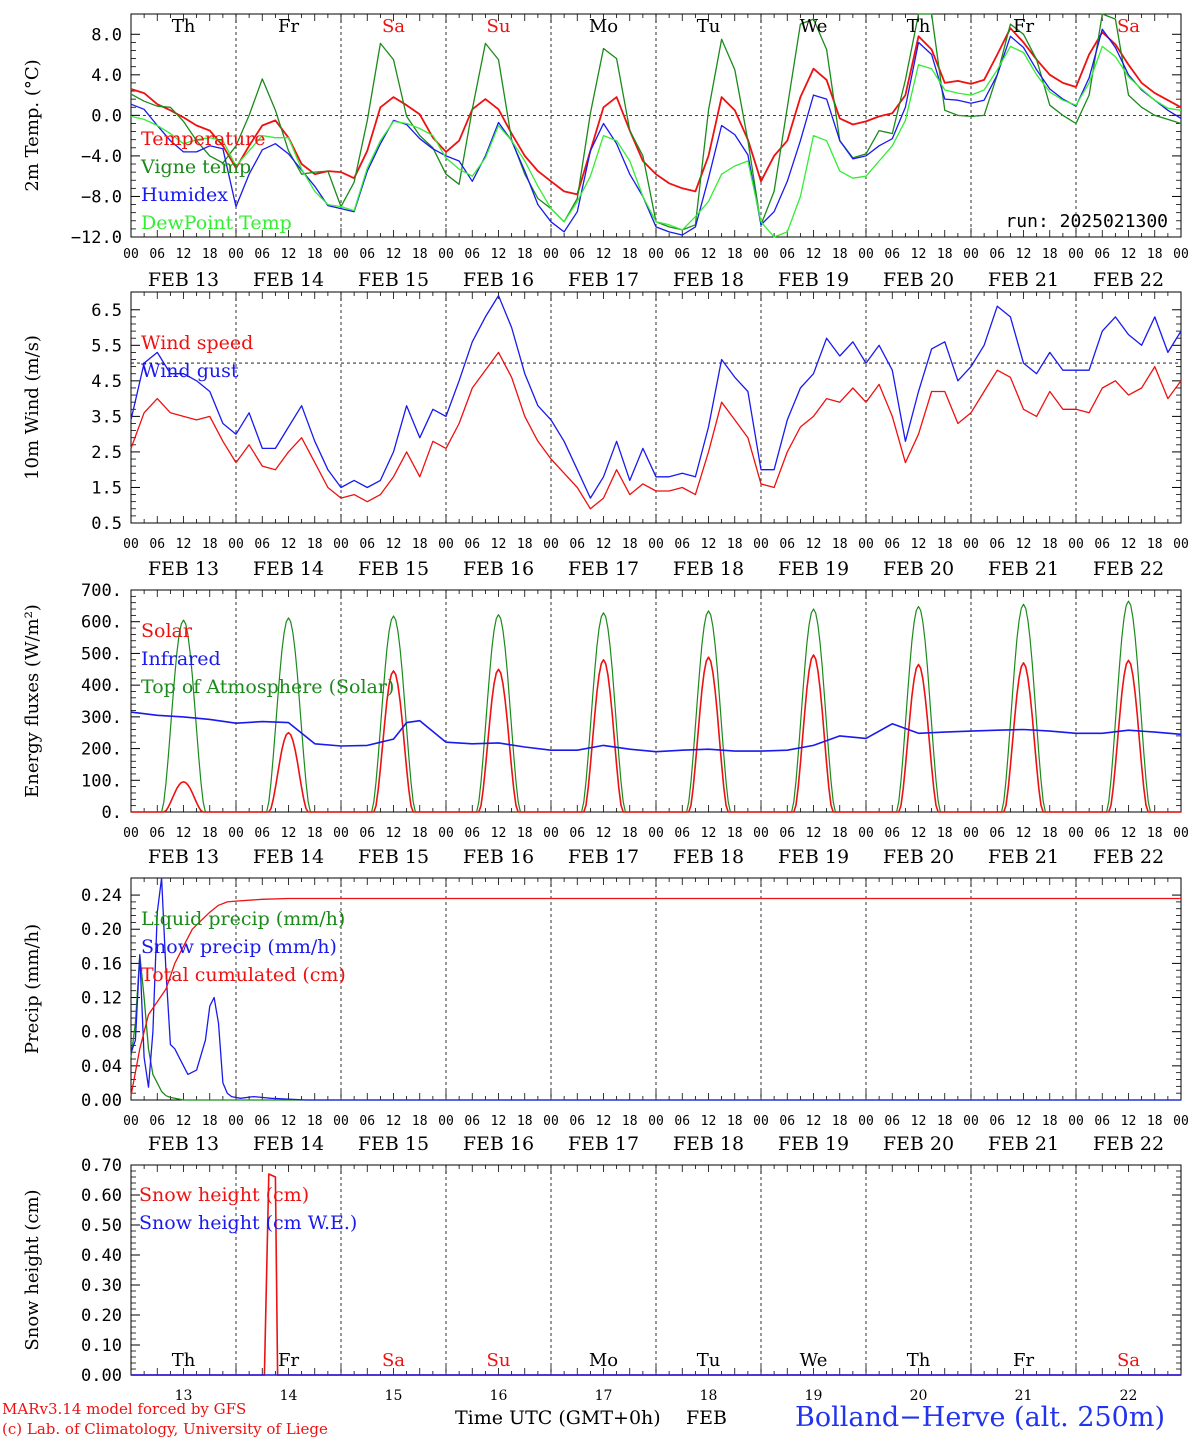 This screenshot has width=1194, height=1440. What do you see at coordinates (918, 280) in the screenshot?
I see `date-label: FEB 20` at bounding box center [918, 280].